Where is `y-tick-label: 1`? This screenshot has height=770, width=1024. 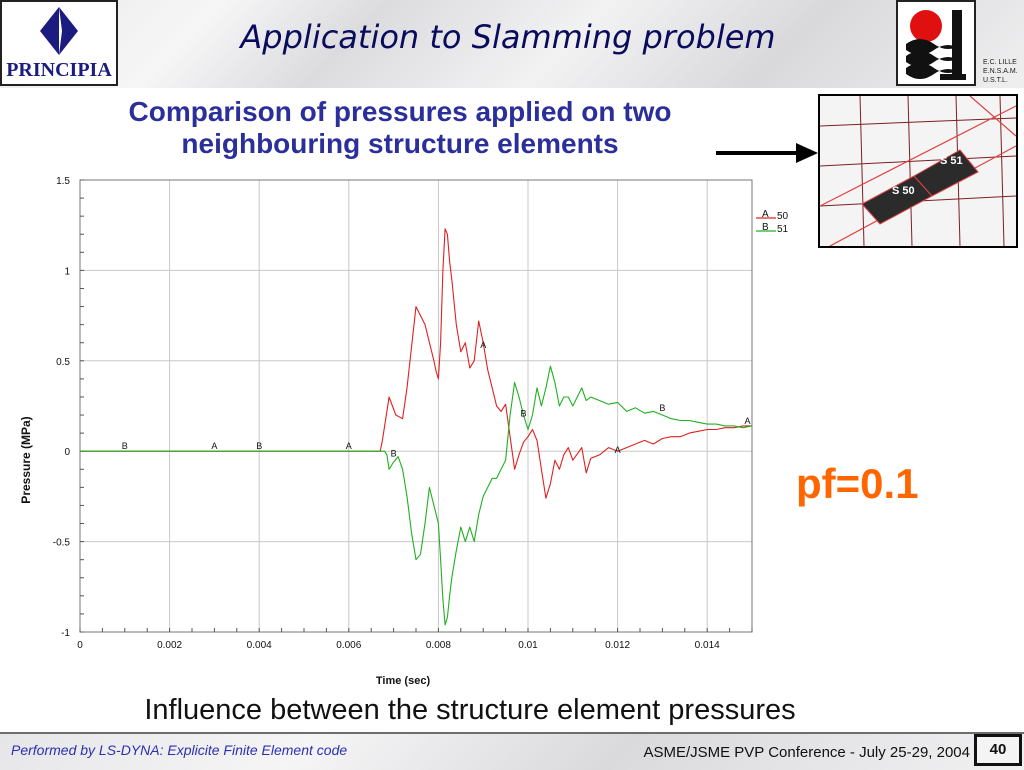
y-tick-label: 1 is located at coordinates (67, 271).